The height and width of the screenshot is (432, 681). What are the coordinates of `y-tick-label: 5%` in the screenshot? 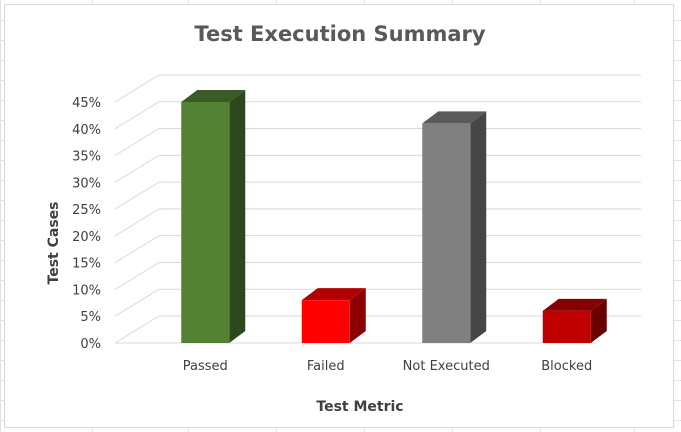 It's located at (90, 317).